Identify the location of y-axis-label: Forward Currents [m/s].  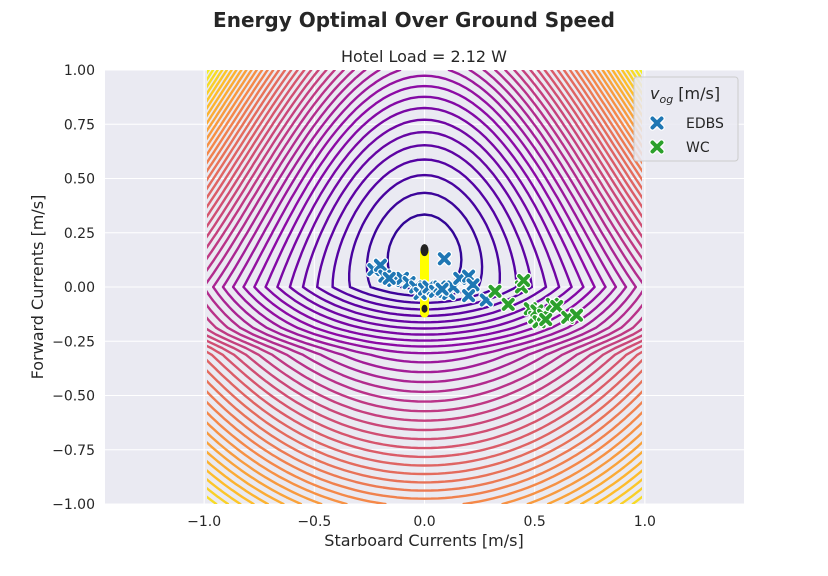
(37, 287).